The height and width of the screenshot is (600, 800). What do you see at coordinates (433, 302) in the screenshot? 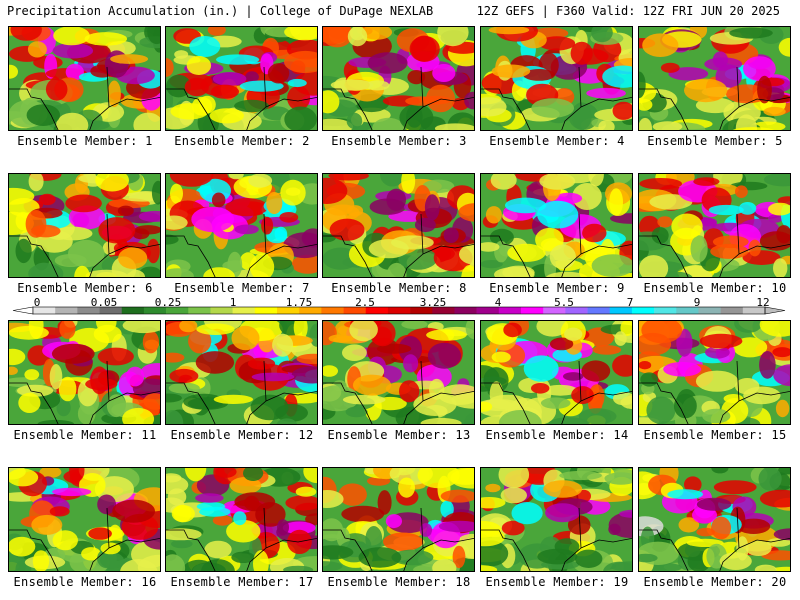
I see `colorbar-tick-label: 3.25` at bounding box center [433, 302].